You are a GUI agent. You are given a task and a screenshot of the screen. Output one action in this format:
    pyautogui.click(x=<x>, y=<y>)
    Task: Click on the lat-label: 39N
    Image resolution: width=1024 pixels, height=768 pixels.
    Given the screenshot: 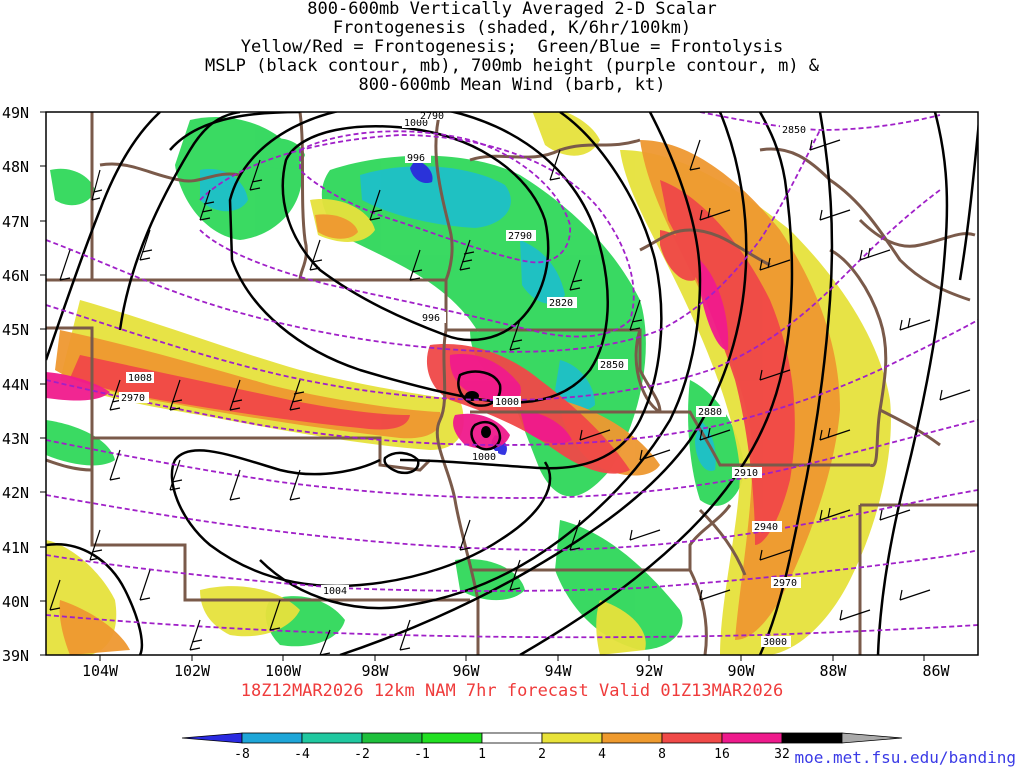 What is the action you would take?
    pyautogui.click(x=15, y=656)
    